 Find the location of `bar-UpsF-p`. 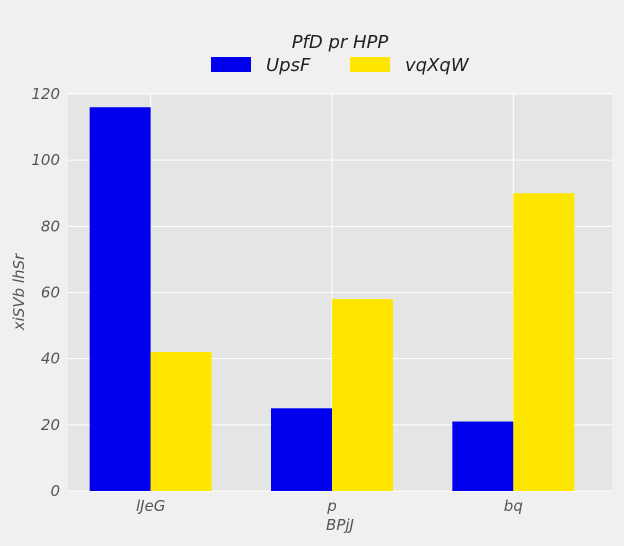

bar-UpsF-p is located at coordinates (301, 449).